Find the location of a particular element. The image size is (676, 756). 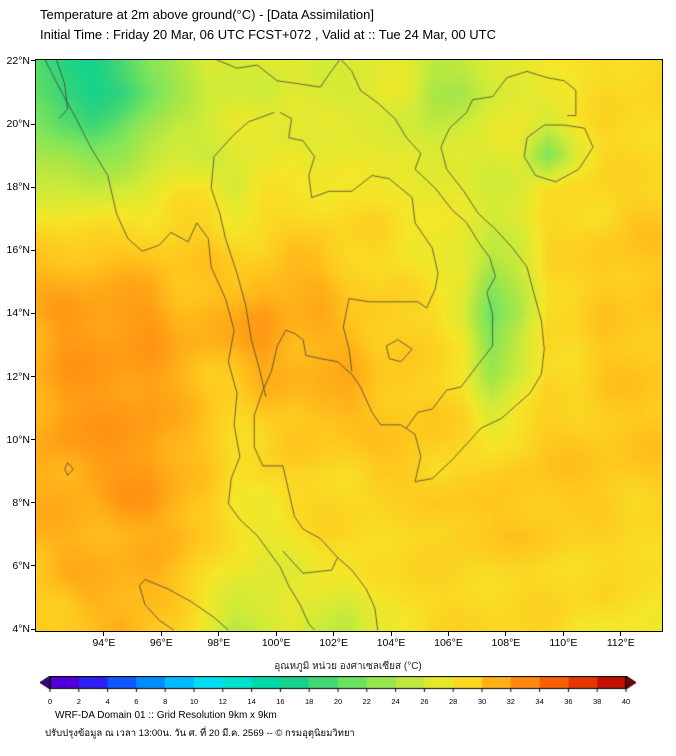

x-tick-label: 94°E is located at coordinates (104, 643).